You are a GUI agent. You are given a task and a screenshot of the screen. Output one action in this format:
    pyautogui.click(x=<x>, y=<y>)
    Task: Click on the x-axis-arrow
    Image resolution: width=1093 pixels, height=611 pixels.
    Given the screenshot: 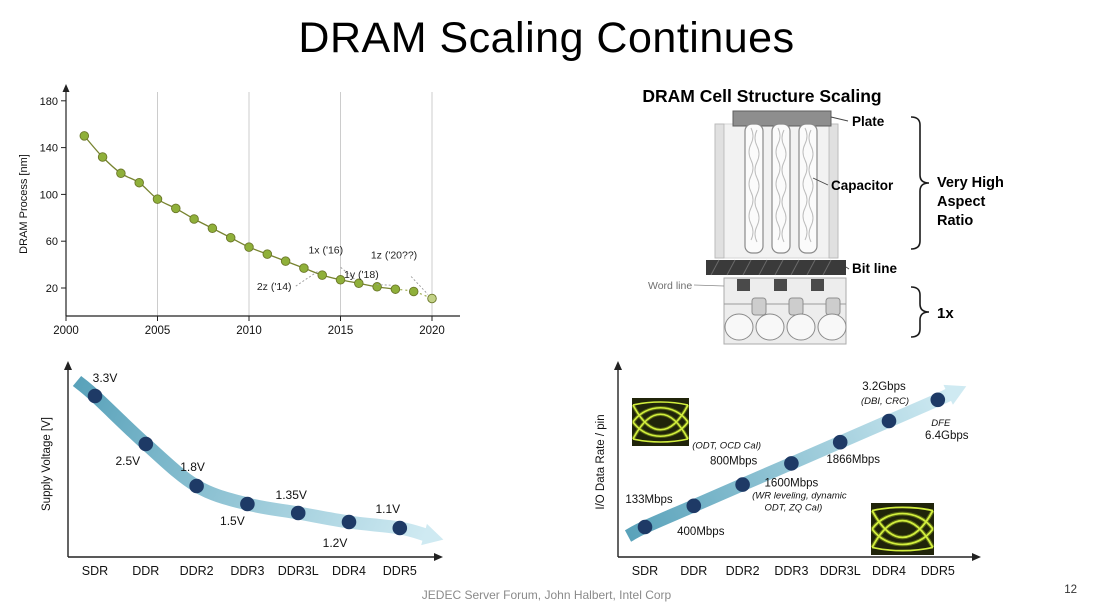 What is the action you would take?
    pyautogui.click(x=438, y=557)
    